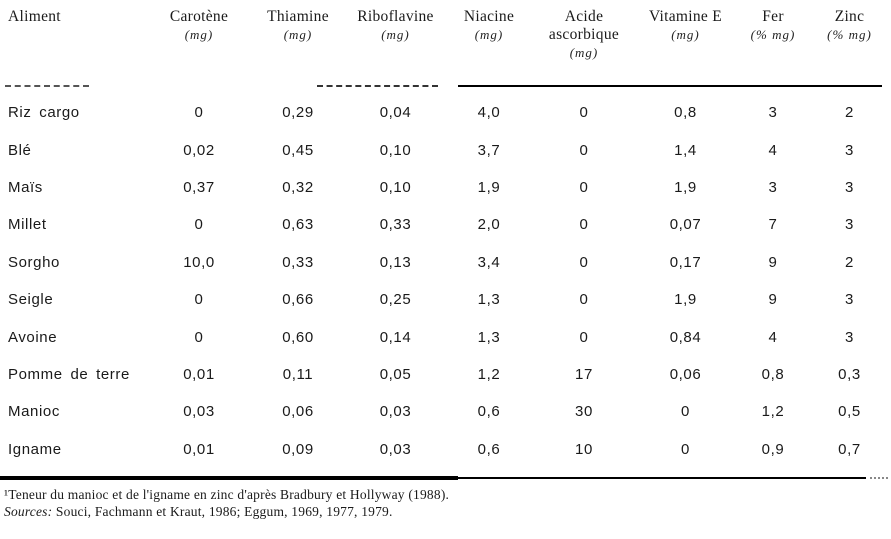  What do you see at coordinates (773, 449) in the screenshot?
I see `cell-igname-fer: 0,9` at bounding box center [773, 449].